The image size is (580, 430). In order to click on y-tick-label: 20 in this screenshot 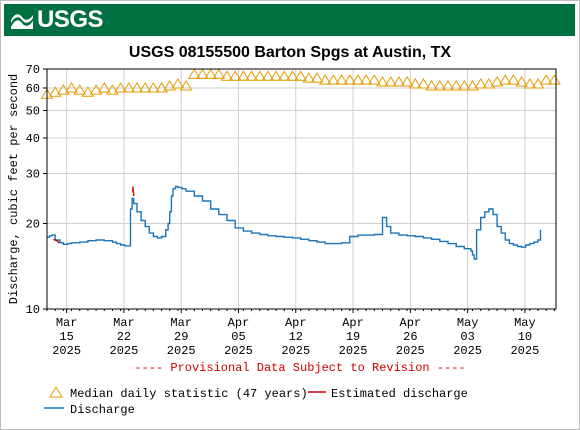, I will do `click(33, 225)`.